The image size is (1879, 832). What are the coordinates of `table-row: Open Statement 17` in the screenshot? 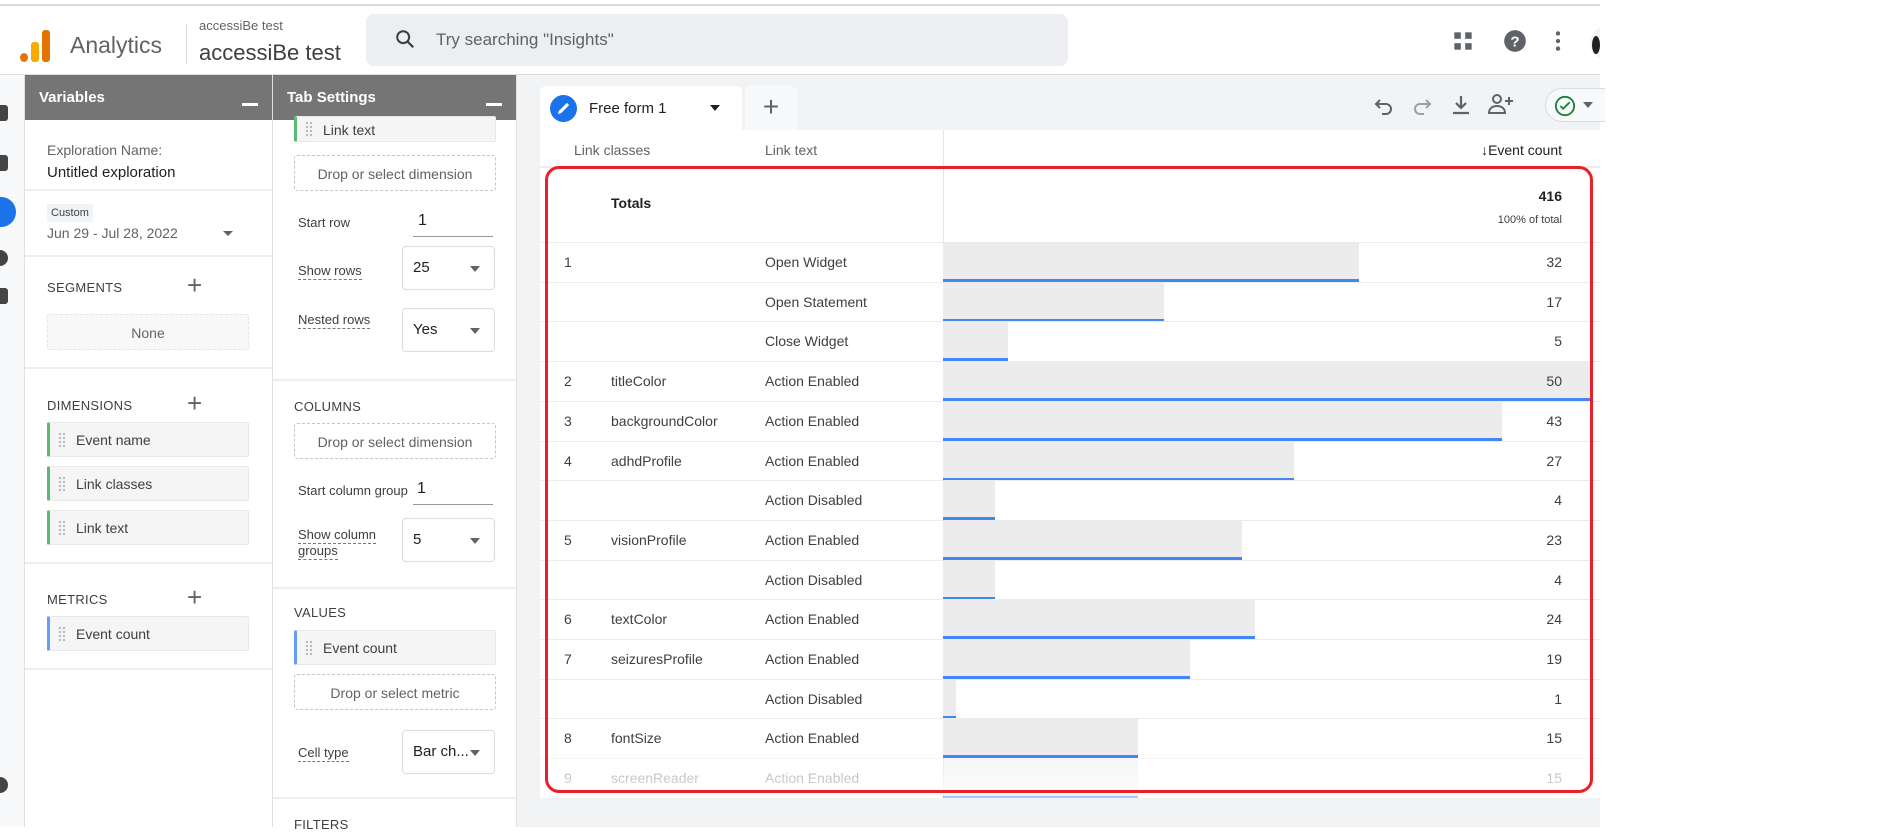 It's located at (1070, 301).